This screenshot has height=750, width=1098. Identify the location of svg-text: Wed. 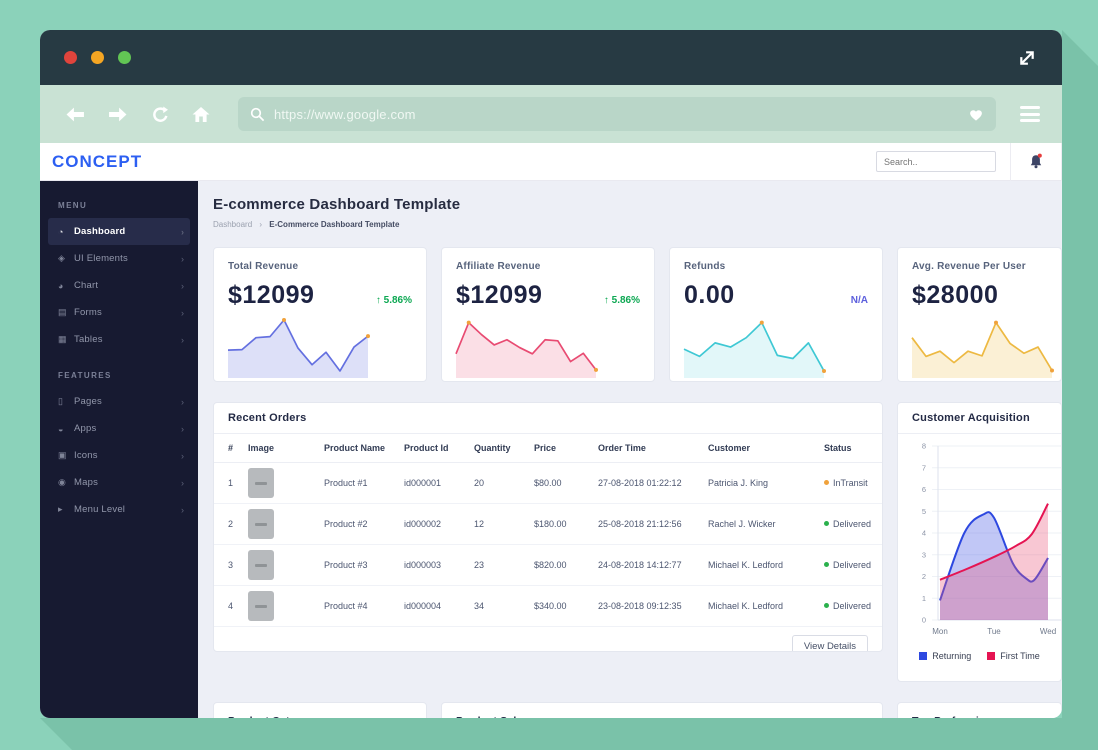
(1048, 631).